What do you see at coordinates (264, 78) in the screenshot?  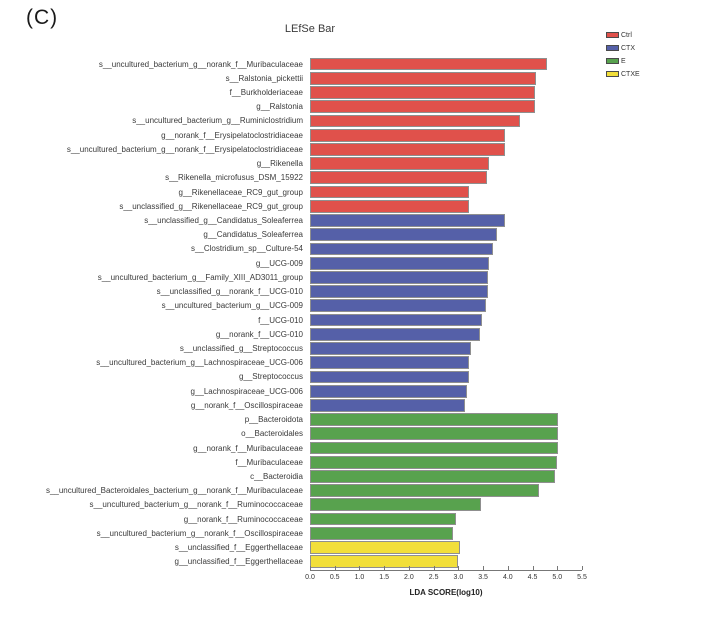 I see `bar-label: s__Ralstonia_pickettii` at bounding box center [264, 78].